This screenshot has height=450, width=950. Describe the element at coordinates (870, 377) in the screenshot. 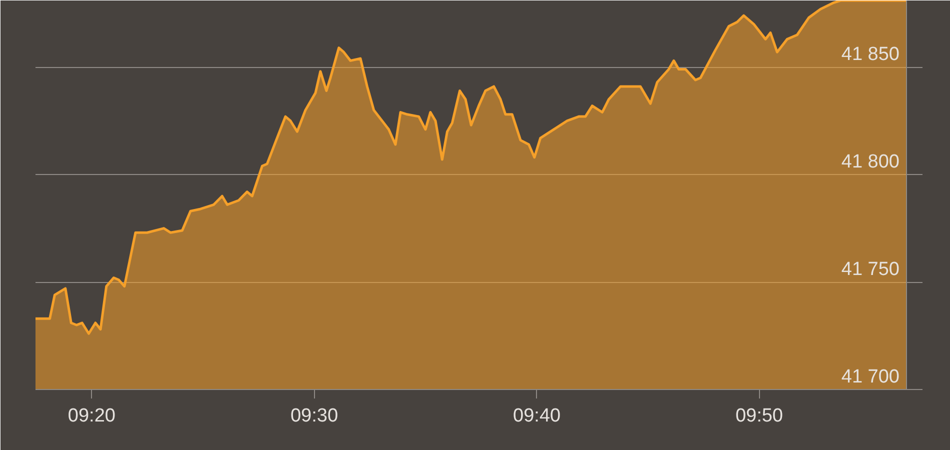

I see `y-tick-label: 41 700` at that location.